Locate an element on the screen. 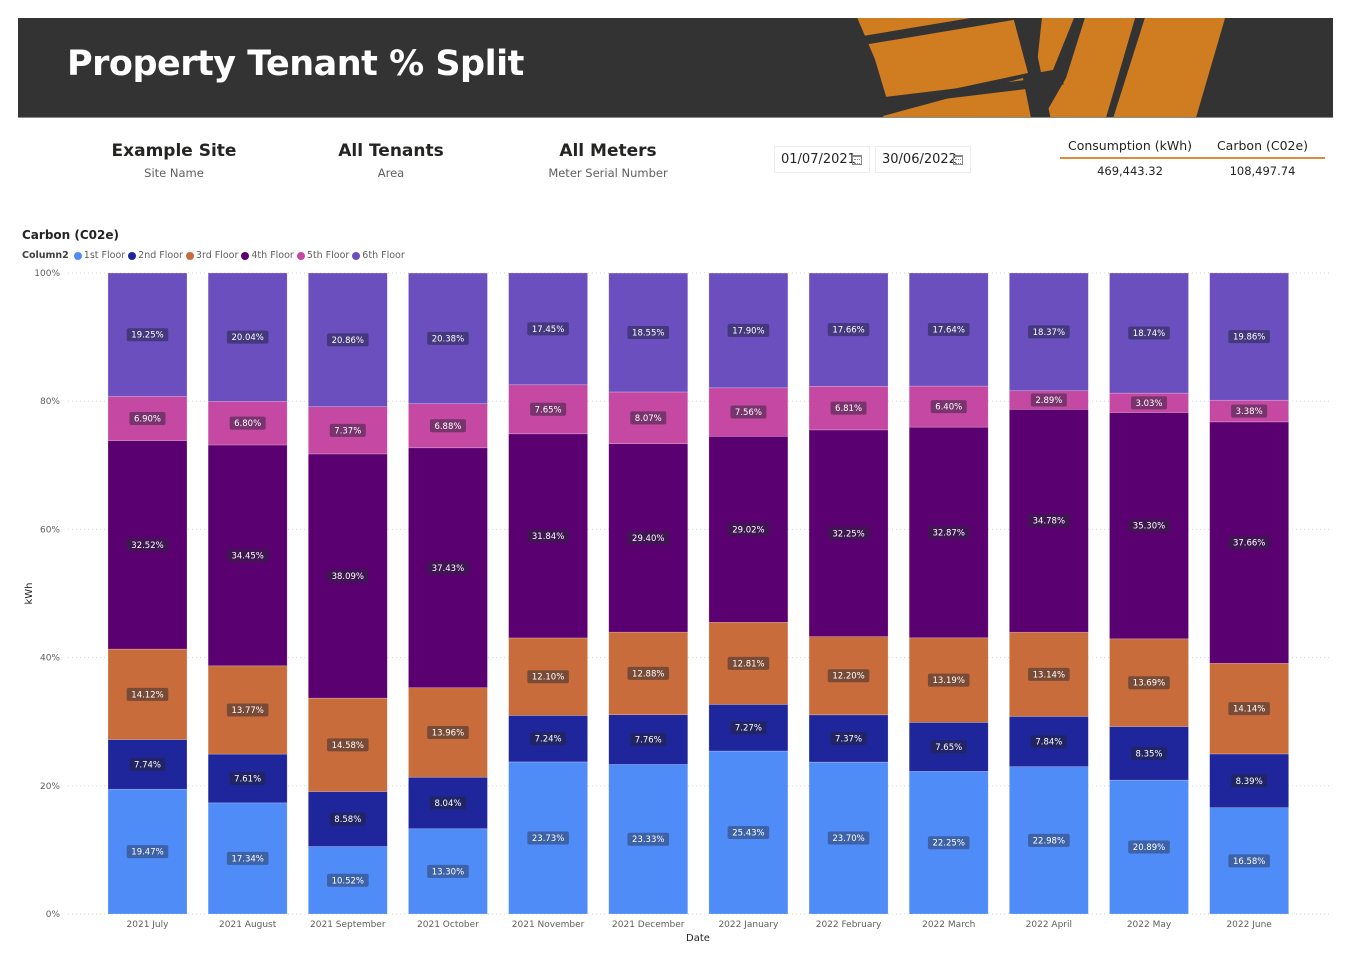  area-card: All Tenants Area is located at coordinates (391, 160).